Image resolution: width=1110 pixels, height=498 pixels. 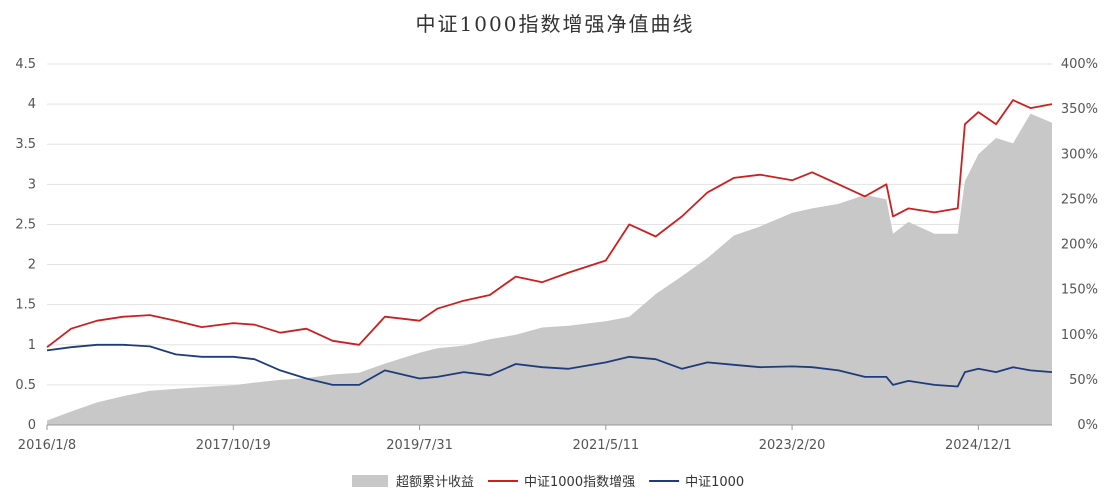 What do you see at coordinates (1079, 245) in the screenshot?
I see `right-axis-tick-label: 200%` at bounding box center [1079, 245].